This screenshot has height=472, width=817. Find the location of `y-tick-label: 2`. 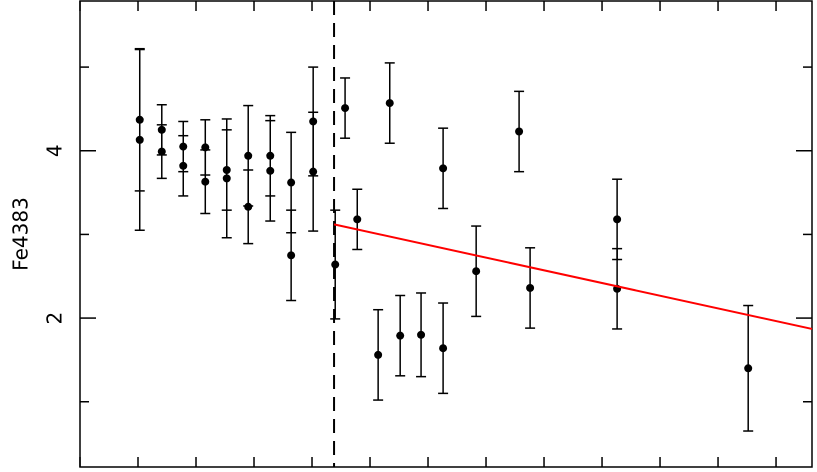

y-tick-label: 2 is located at coordinates (55, 318).